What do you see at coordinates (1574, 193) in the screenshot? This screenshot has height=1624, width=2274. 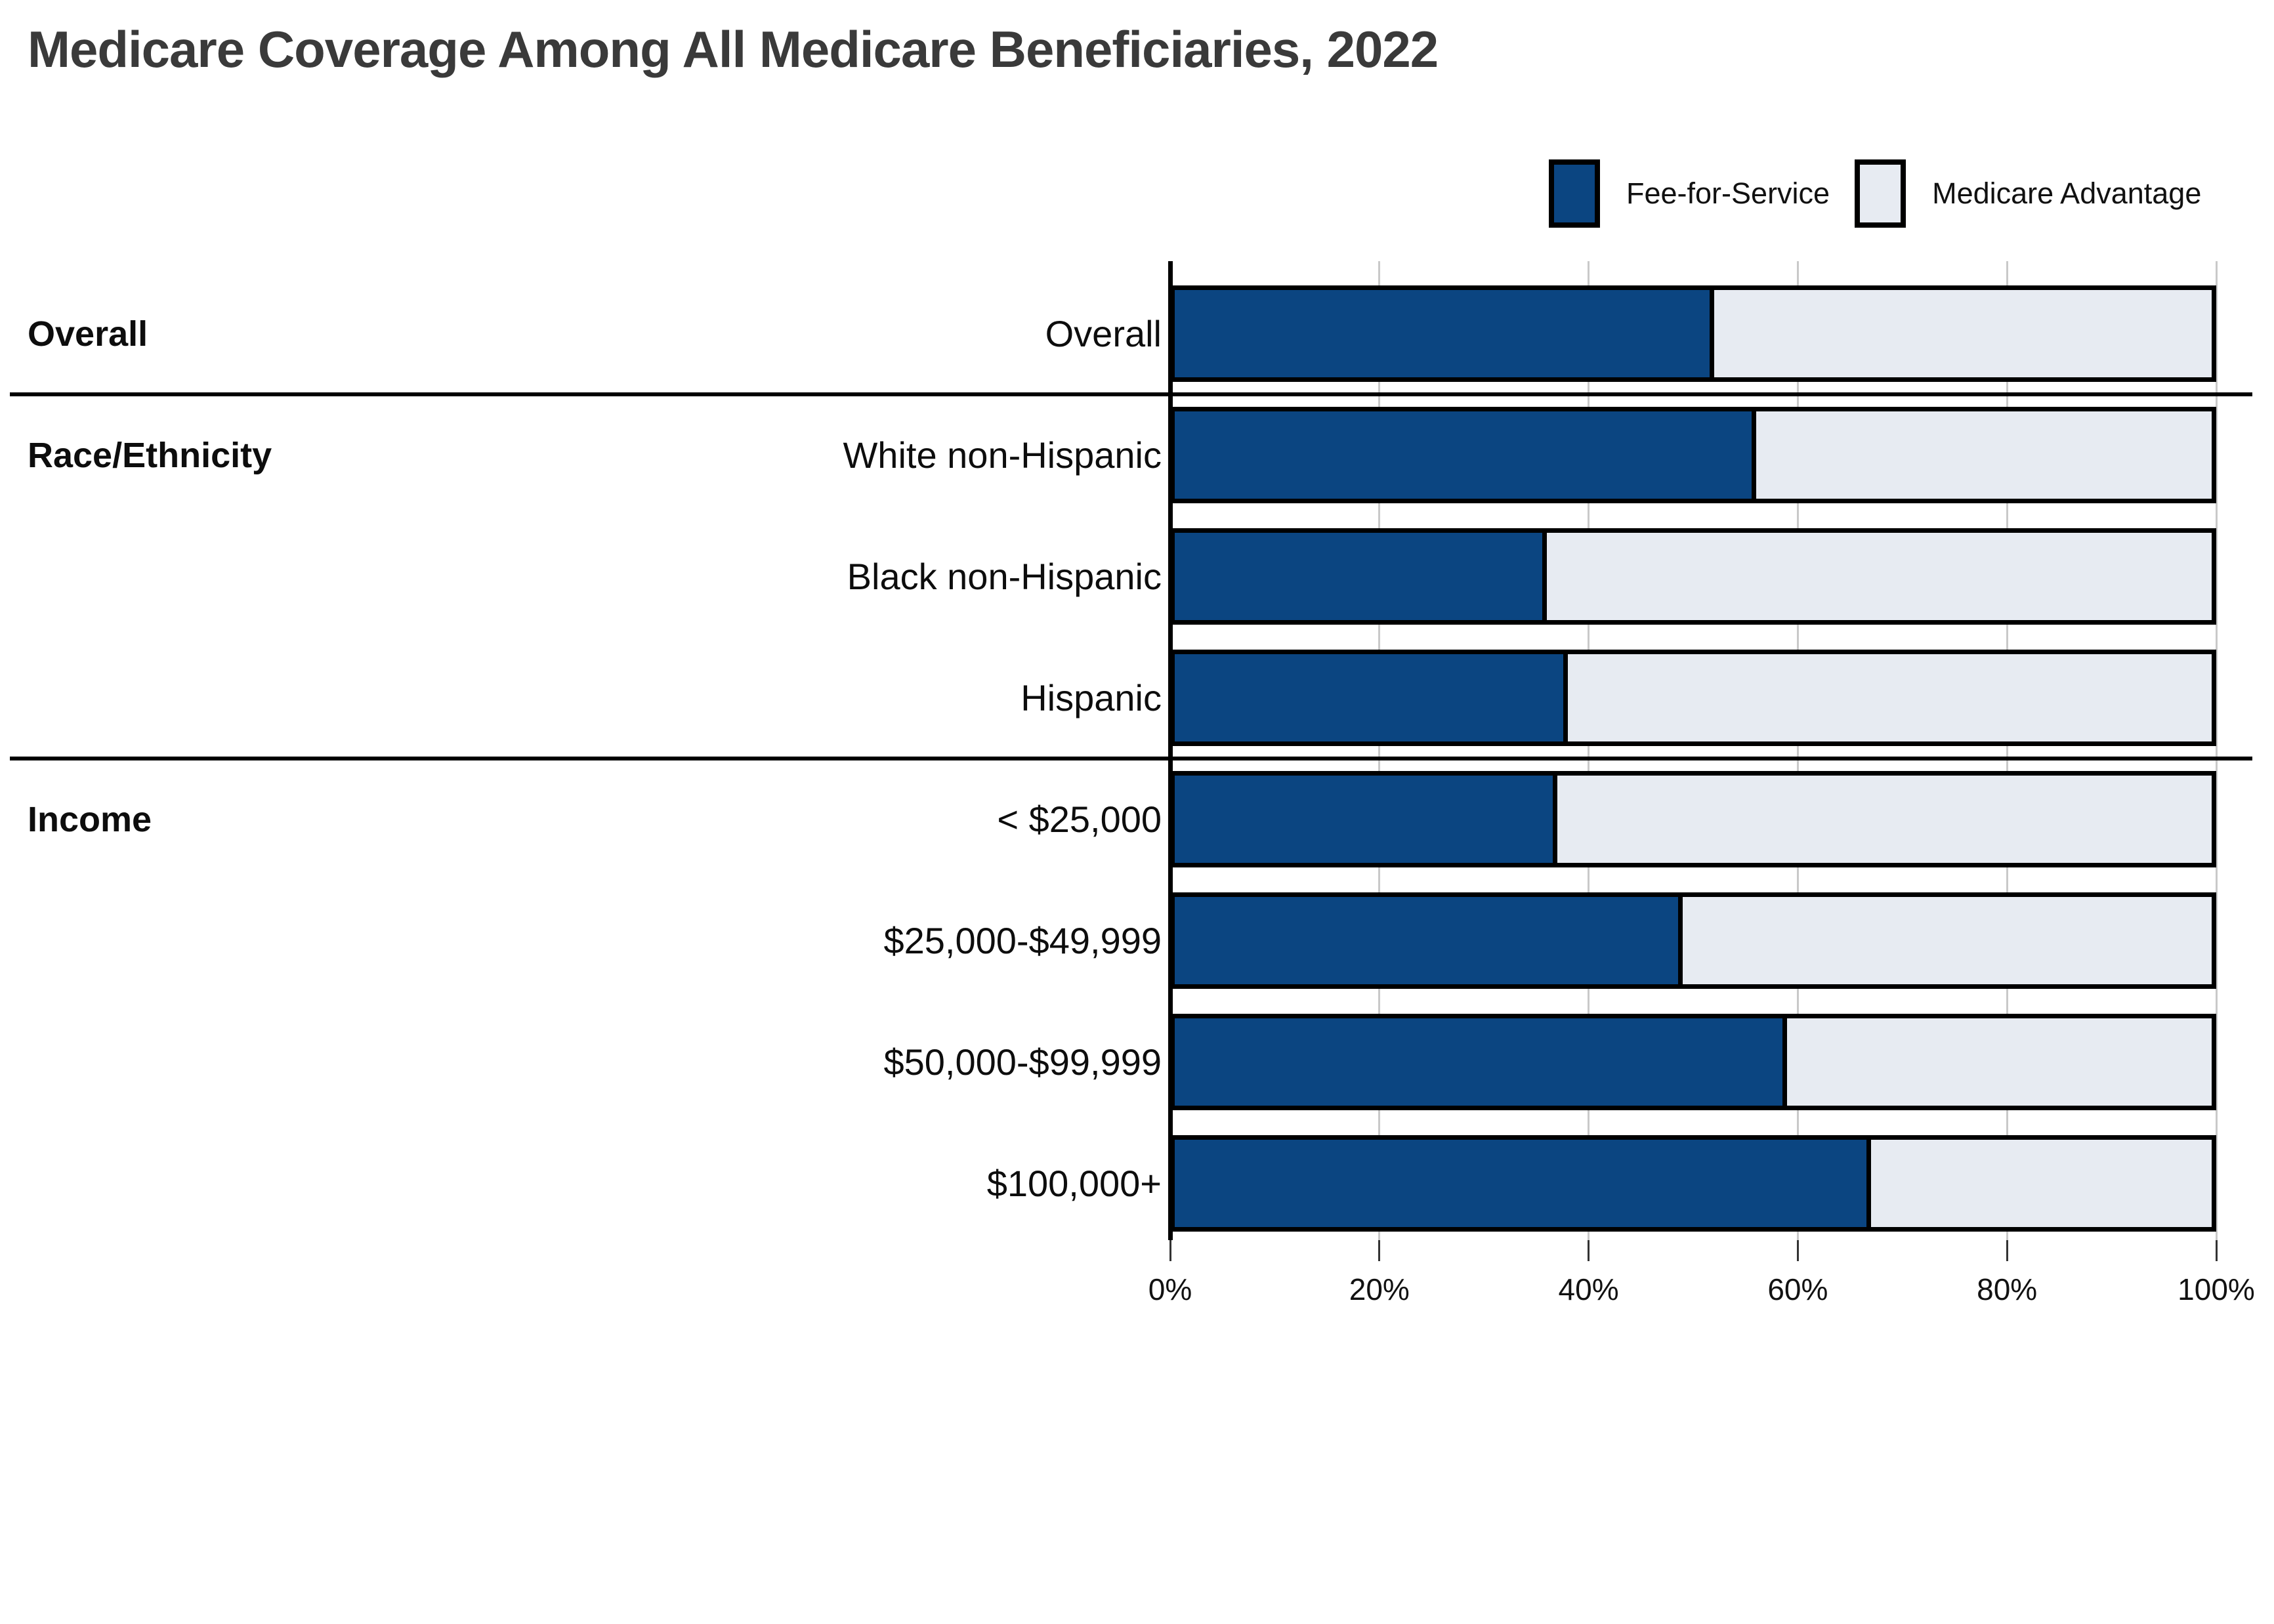 I see `fee-for-service-swatch-icon` at bounding box center [1574, 193].